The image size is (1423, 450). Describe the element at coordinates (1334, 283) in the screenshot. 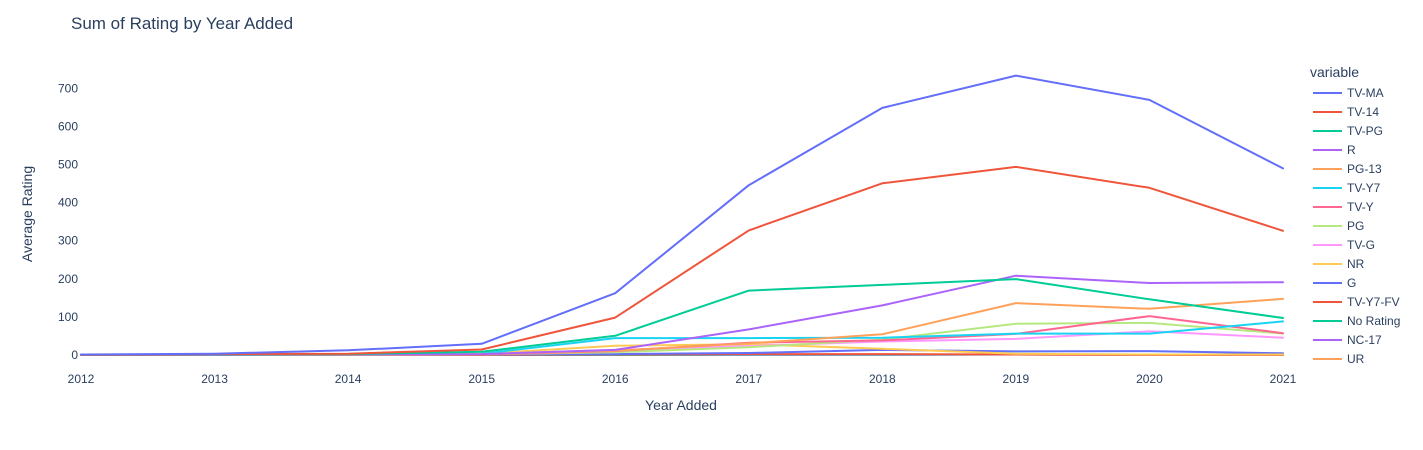

I see `legend-item: G` at that location.